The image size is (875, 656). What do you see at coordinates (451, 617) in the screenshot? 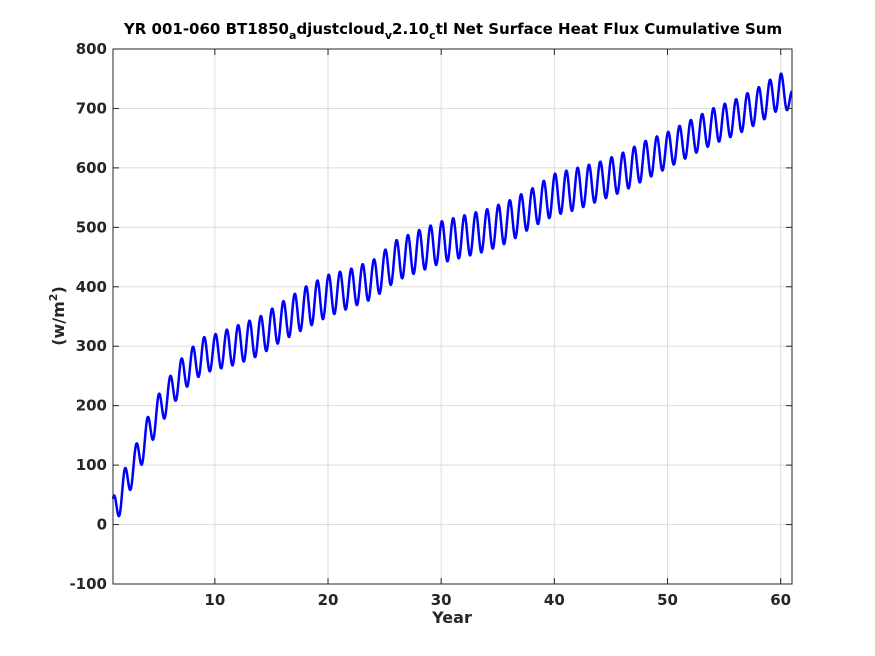
I see `x-axis-label: Year` at bounding box center [451, 617].